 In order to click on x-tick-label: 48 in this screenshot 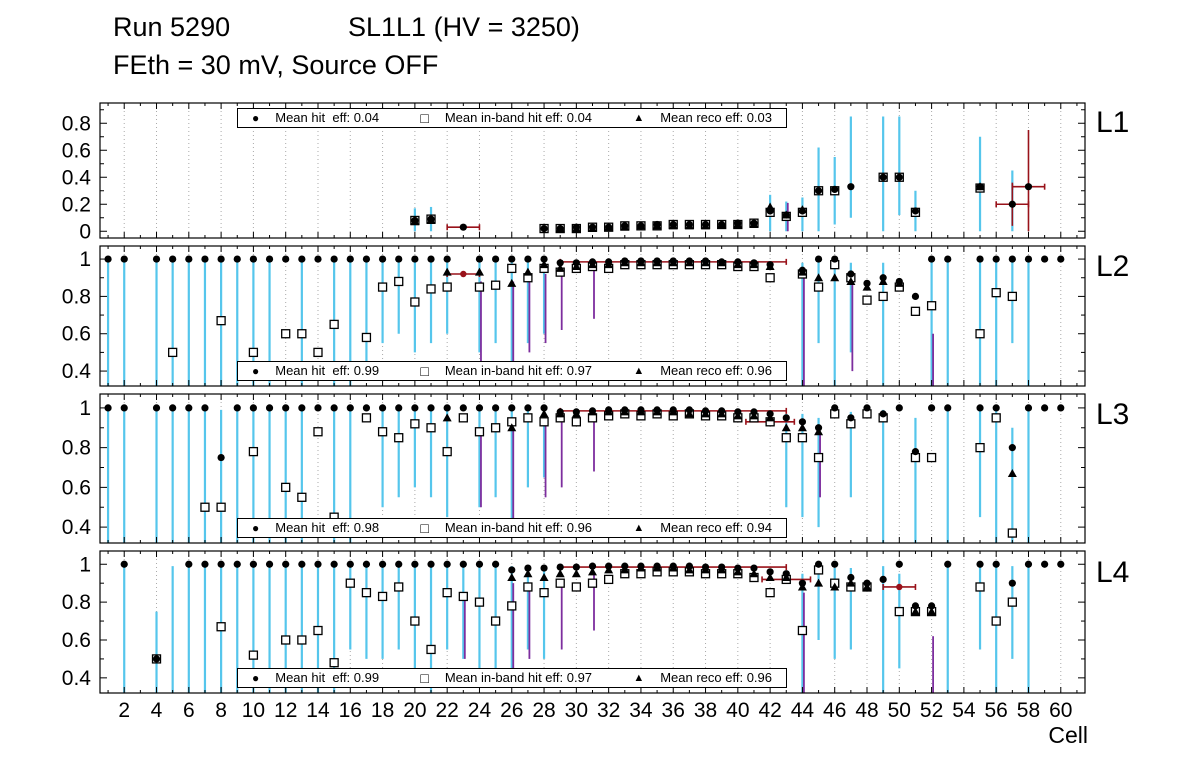, I will do `click(866, 710)`.